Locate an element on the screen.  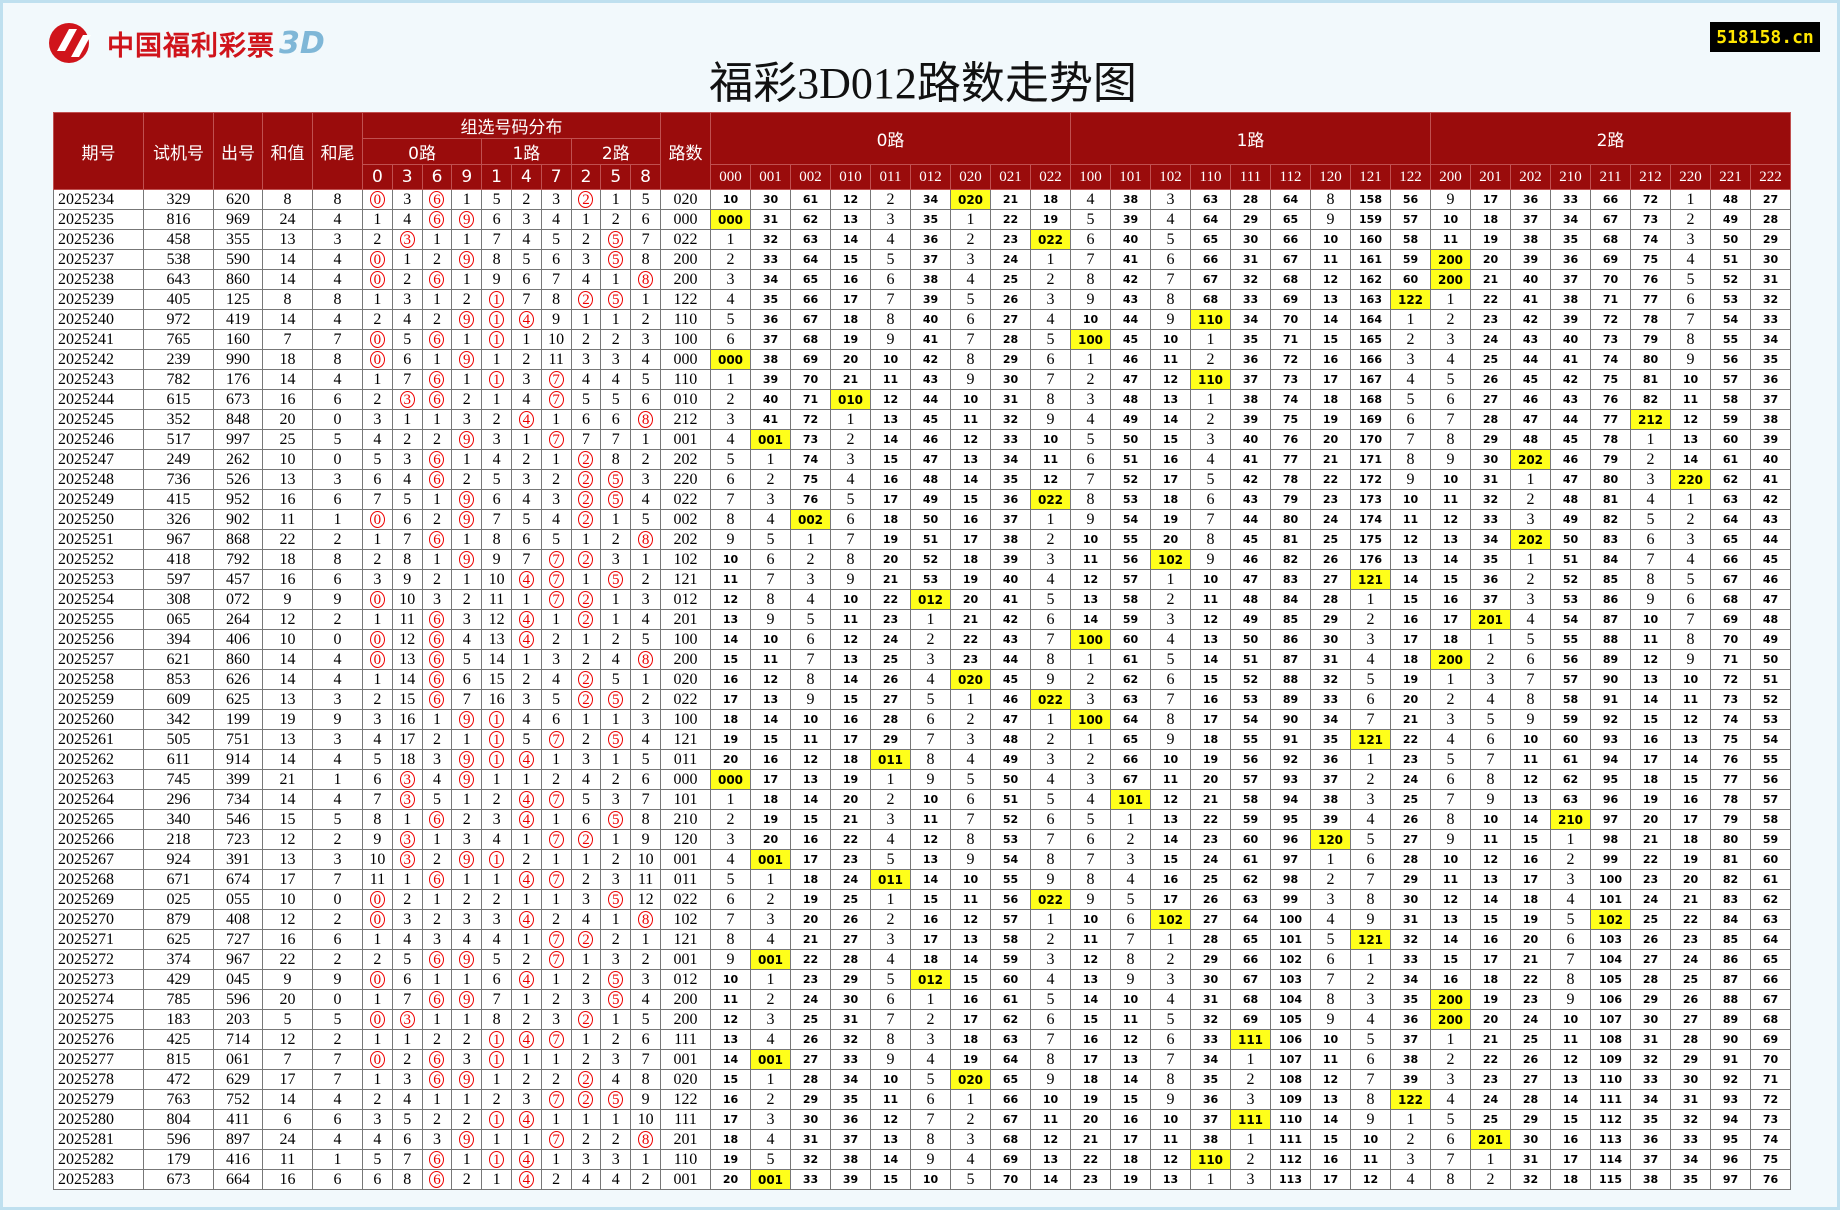
route-miss: 86 is located at coordinates (1290, 639).